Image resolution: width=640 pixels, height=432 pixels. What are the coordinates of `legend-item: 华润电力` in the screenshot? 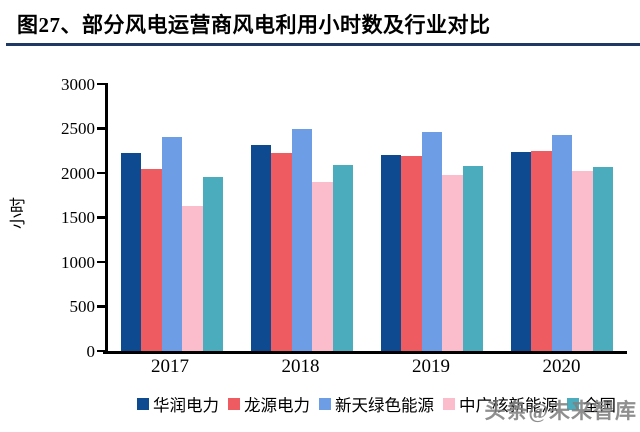 It's located at (178, 404).